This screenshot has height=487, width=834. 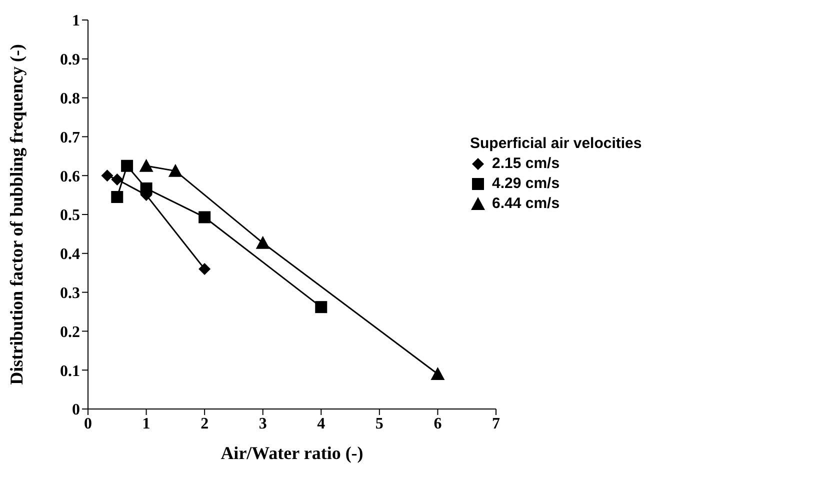 I want to click on legend-label: 6.44 cm/s, so click(x=526, y=204).